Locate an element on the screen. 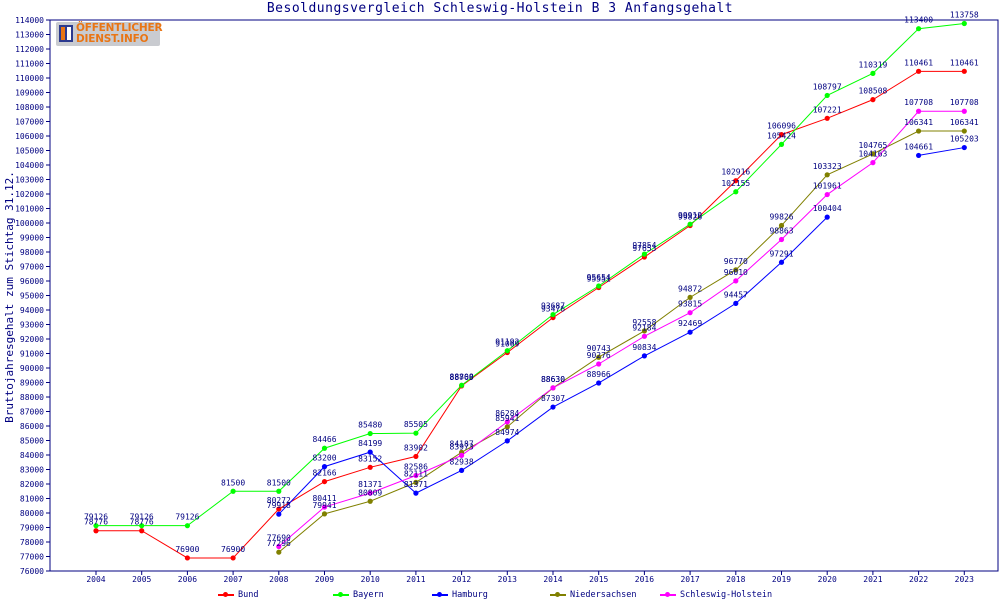 Image resolution: width=1000 pixels, height=601 pixels. x-tick-label: 2019 is located at coordinates (781, 579).